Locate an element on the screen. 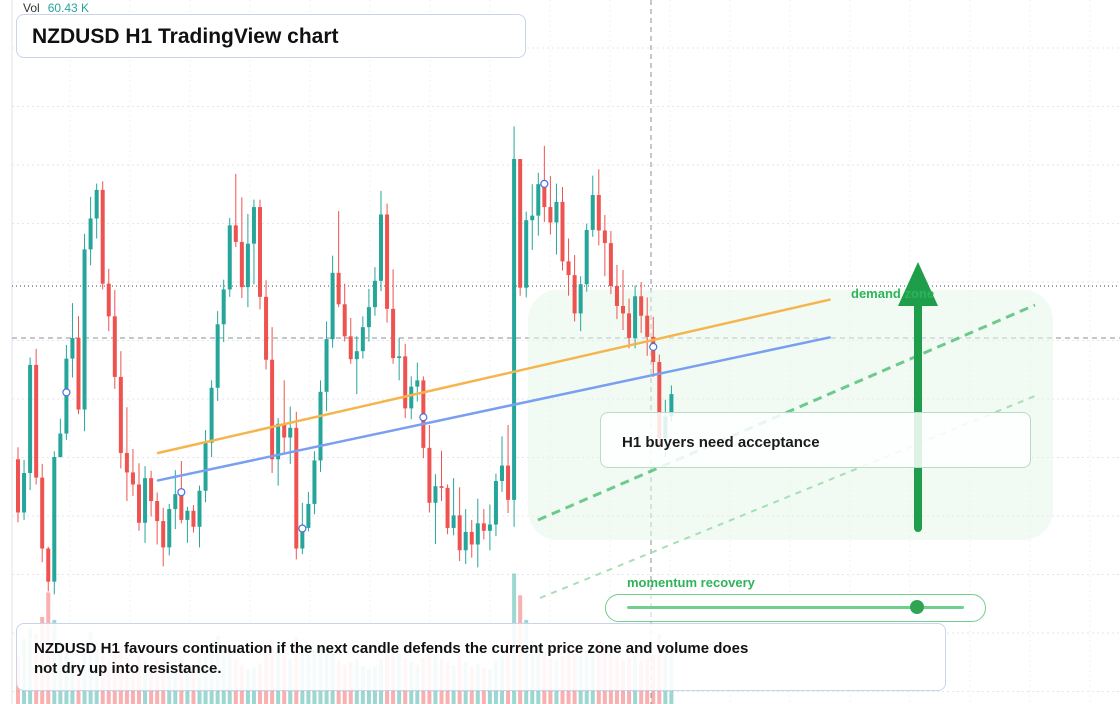 The image size is (1120, 704). up-arrow-head is located at coordinates (918, 284).